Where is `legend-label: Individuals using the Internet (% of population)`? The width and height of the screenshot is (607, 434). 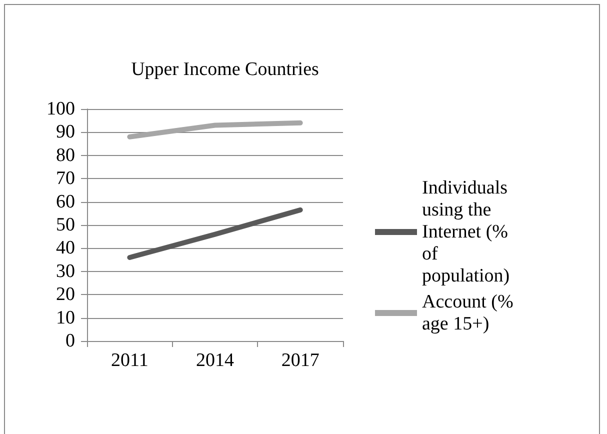 legend-label: Individuals using the Internet (% of population) is located at coordinates (467, 232).